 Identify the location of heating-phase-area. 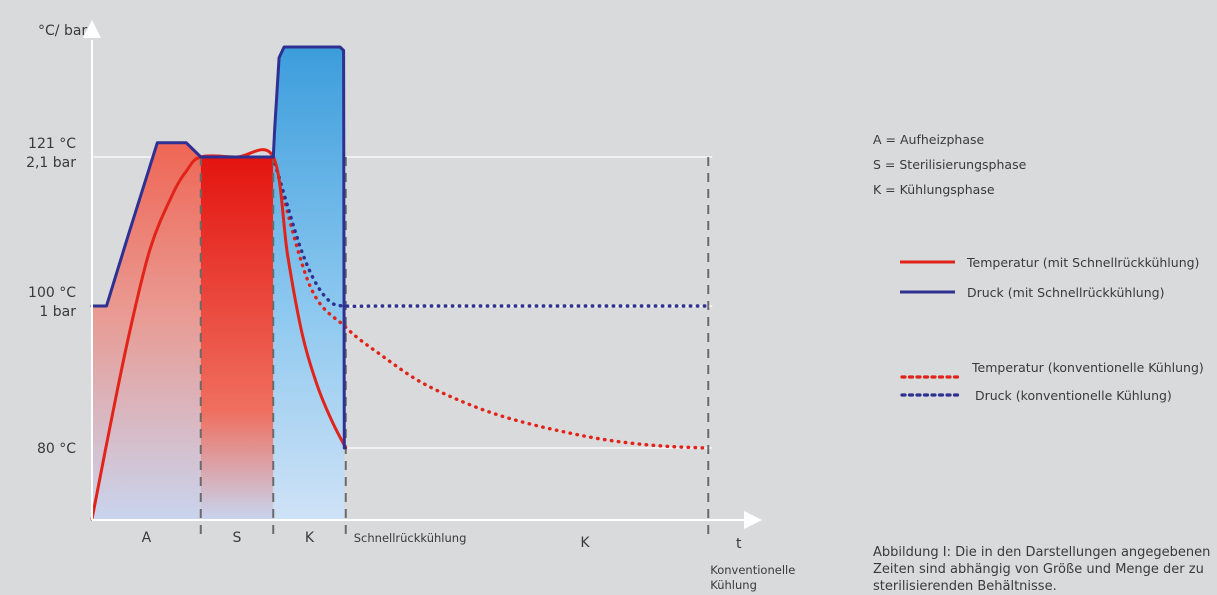
(146, 331).